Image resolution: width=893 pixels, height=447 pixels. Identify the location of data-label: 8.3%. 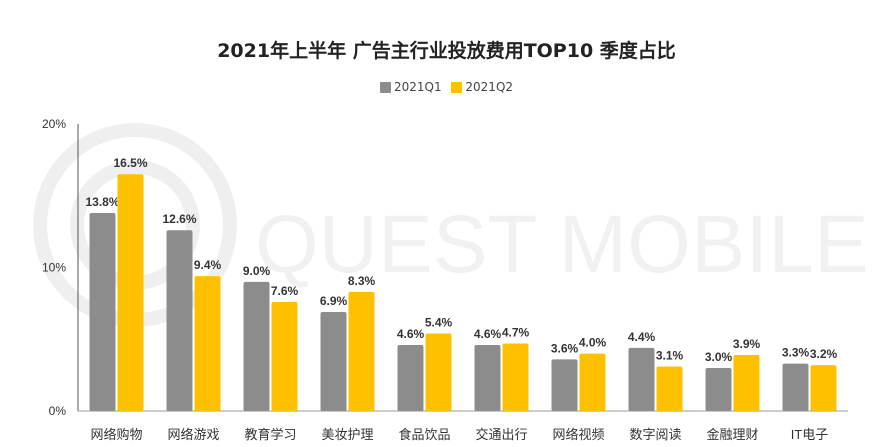
(362, 281).